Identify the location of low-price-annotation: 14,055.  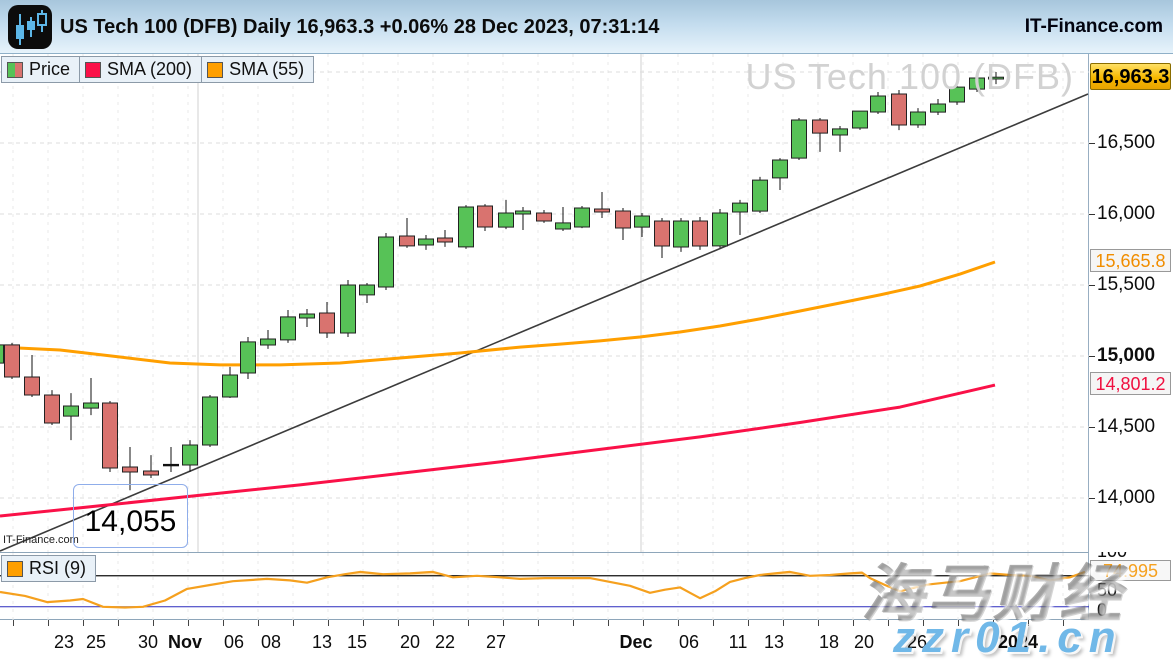
(130, 516).